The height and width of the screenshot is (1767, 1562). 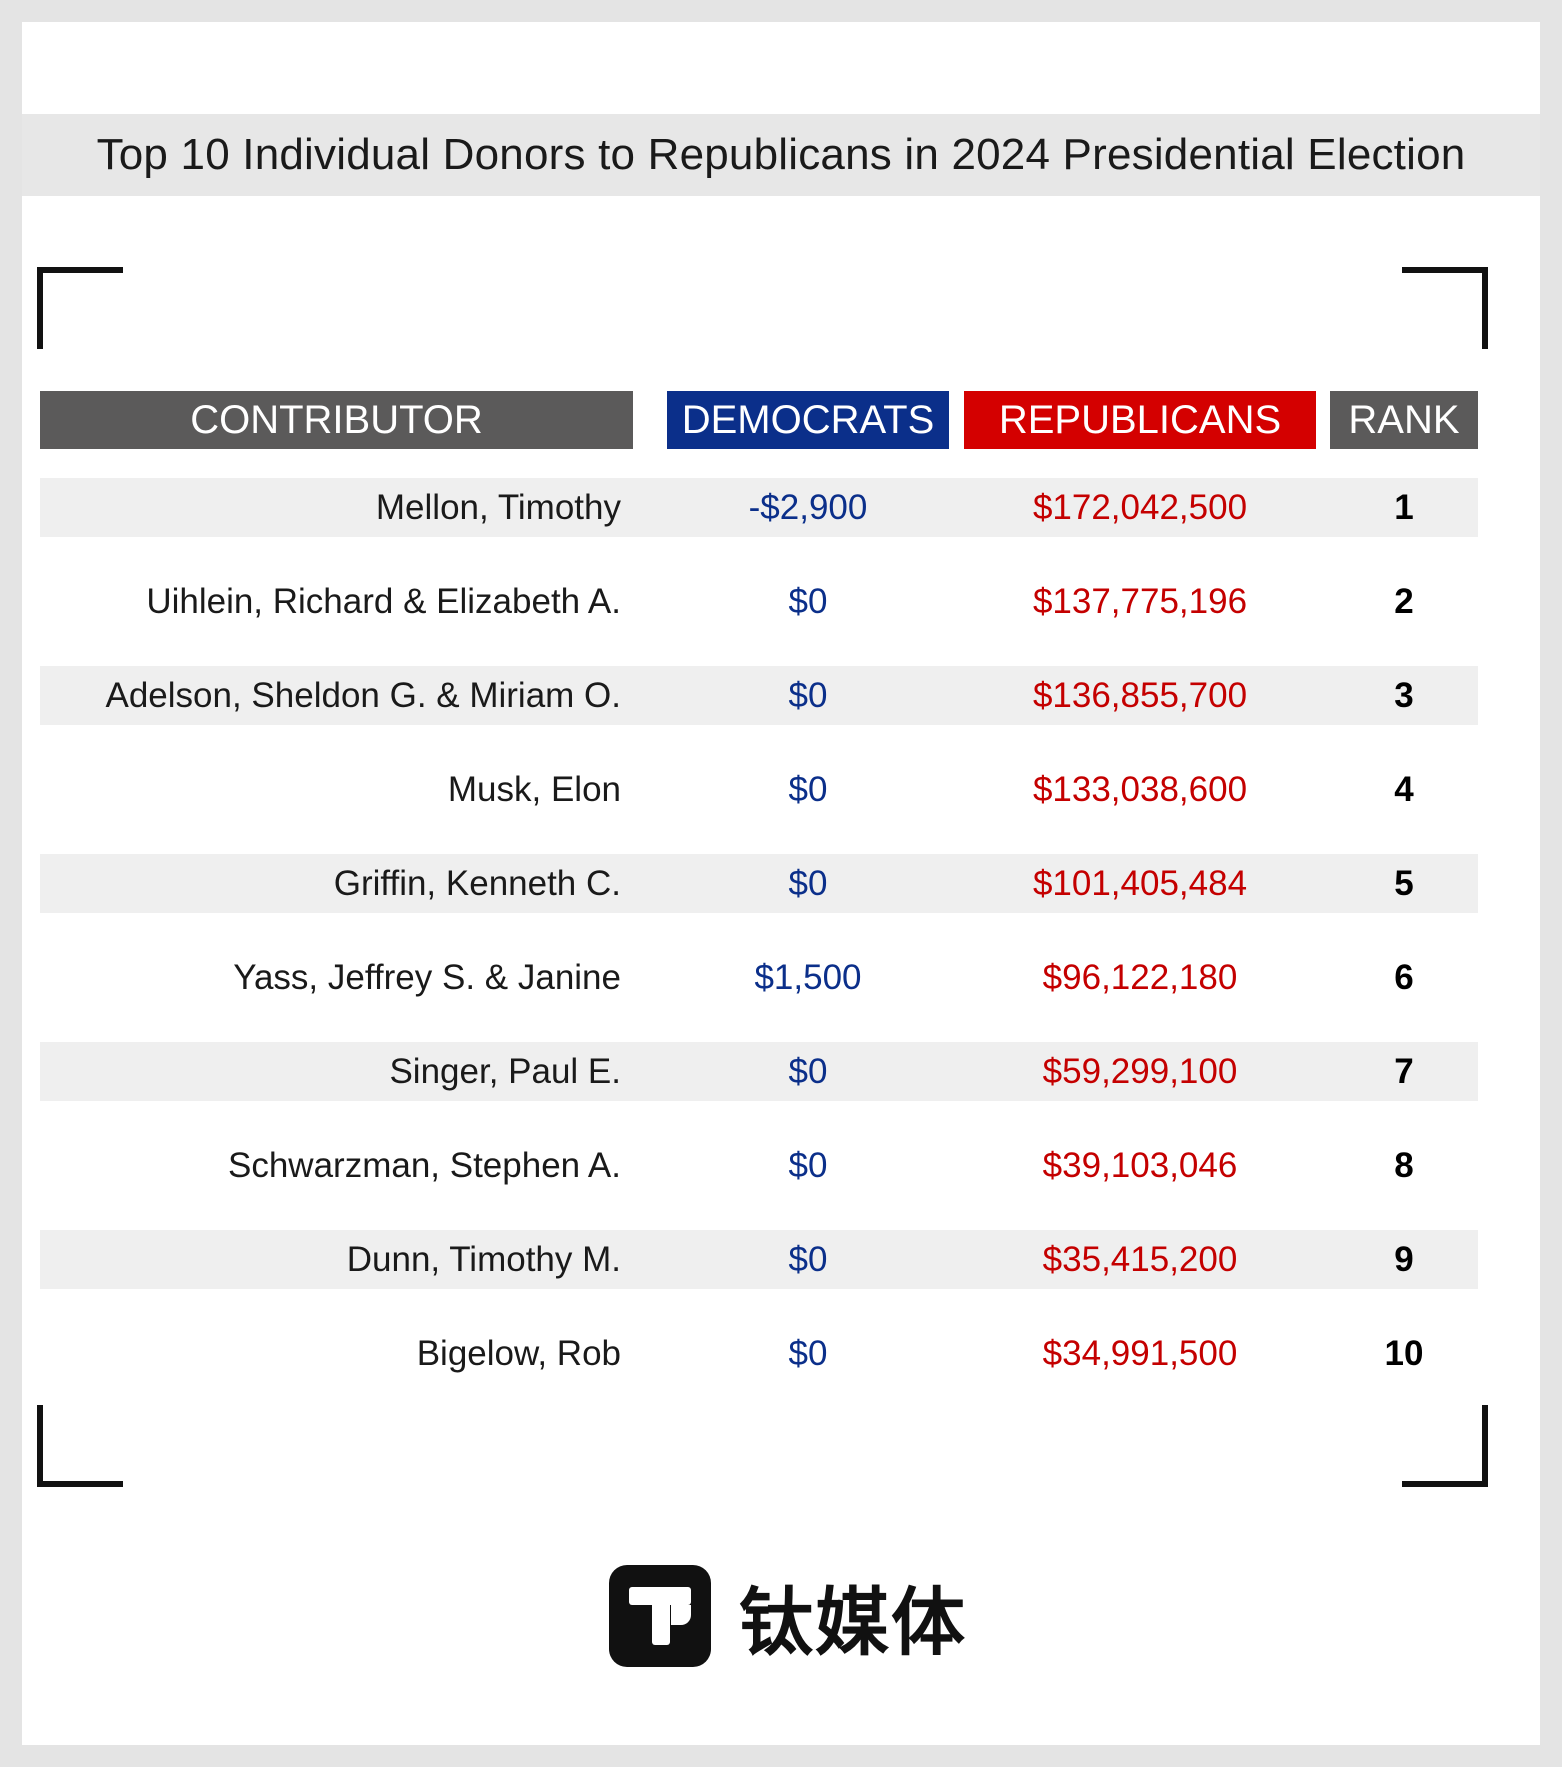 I want to click on brand-logo: 钛媒体, so click(x=788, y=1616).